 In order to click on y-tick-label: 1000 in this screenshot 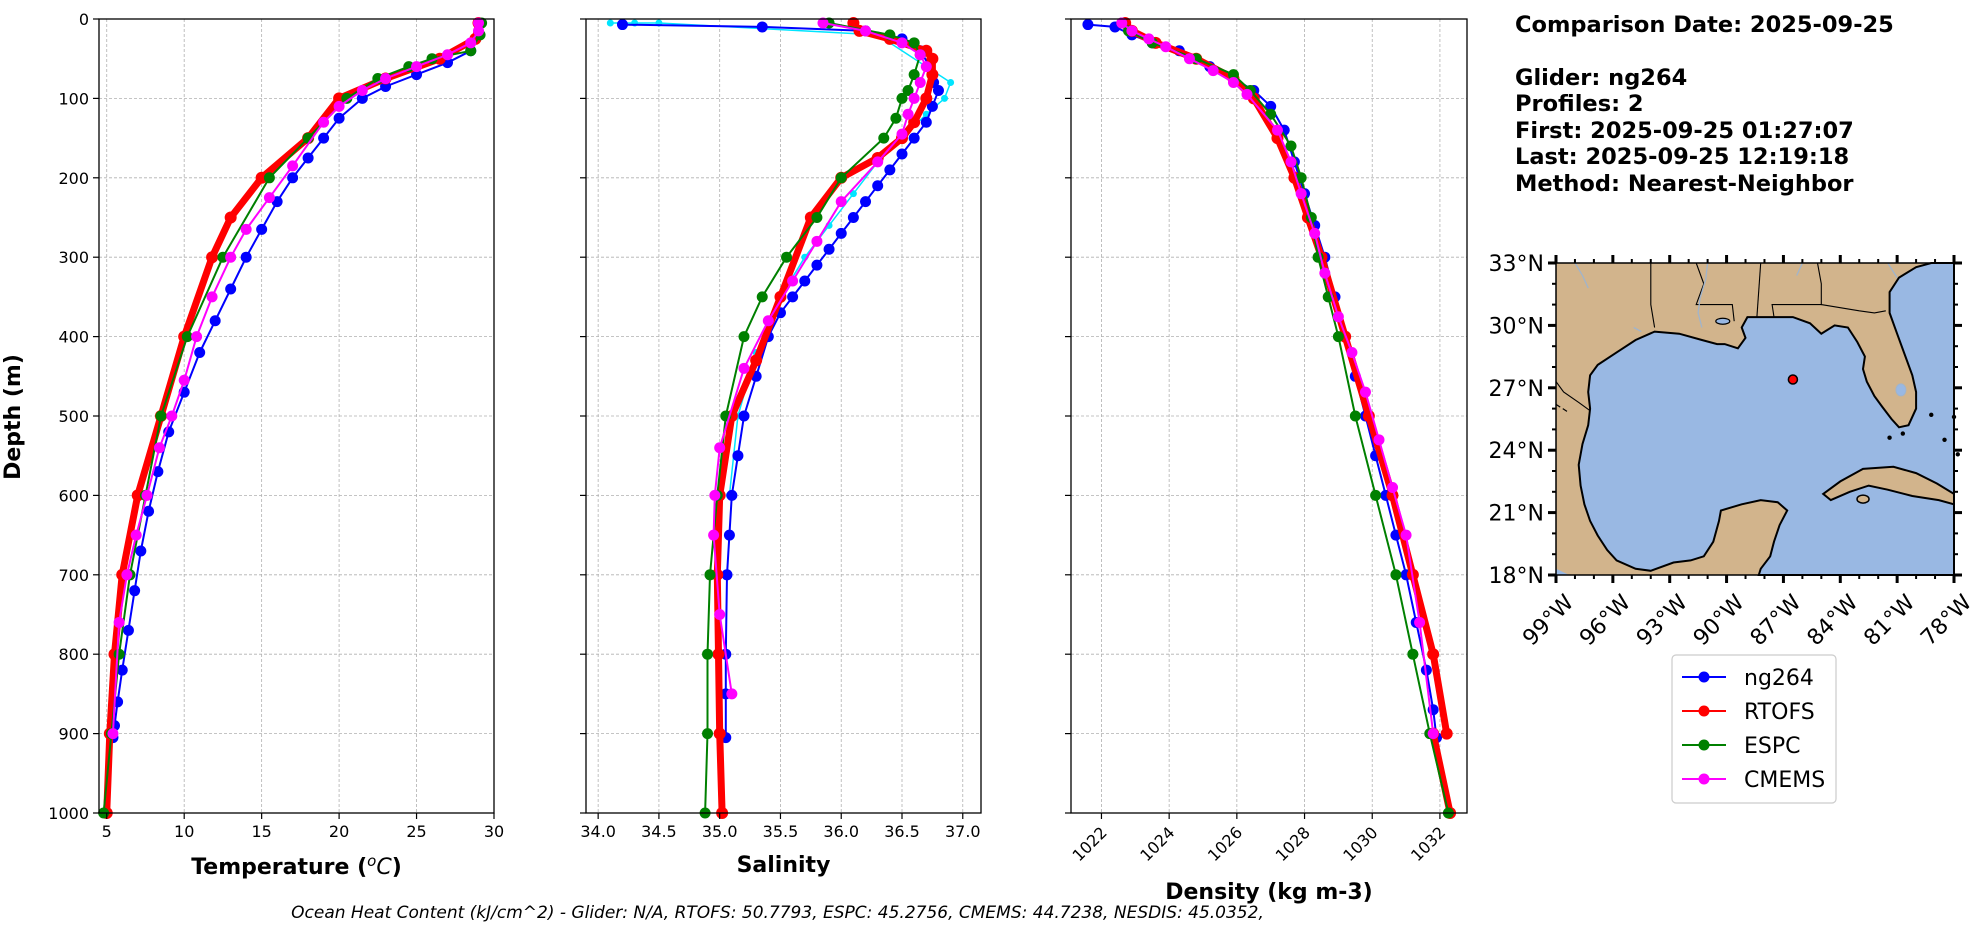, I will do `click(68, 813)`.